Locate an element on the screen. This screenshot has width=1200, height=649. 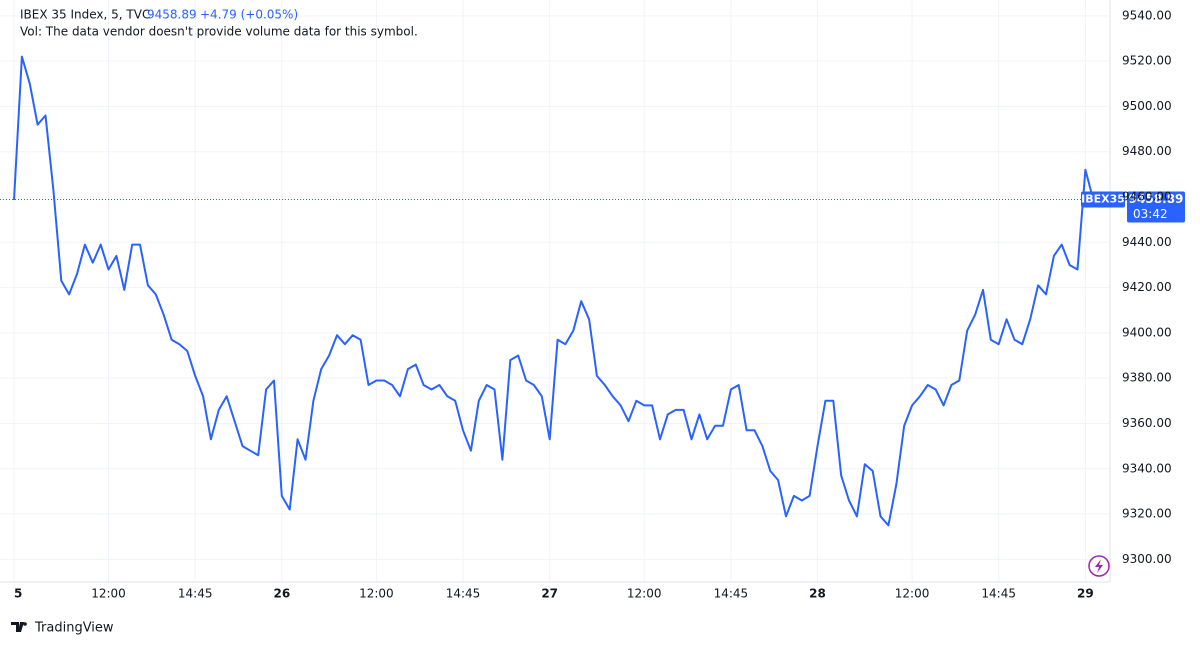
x-tick-label: 26 is located at coordinates (281, 594).